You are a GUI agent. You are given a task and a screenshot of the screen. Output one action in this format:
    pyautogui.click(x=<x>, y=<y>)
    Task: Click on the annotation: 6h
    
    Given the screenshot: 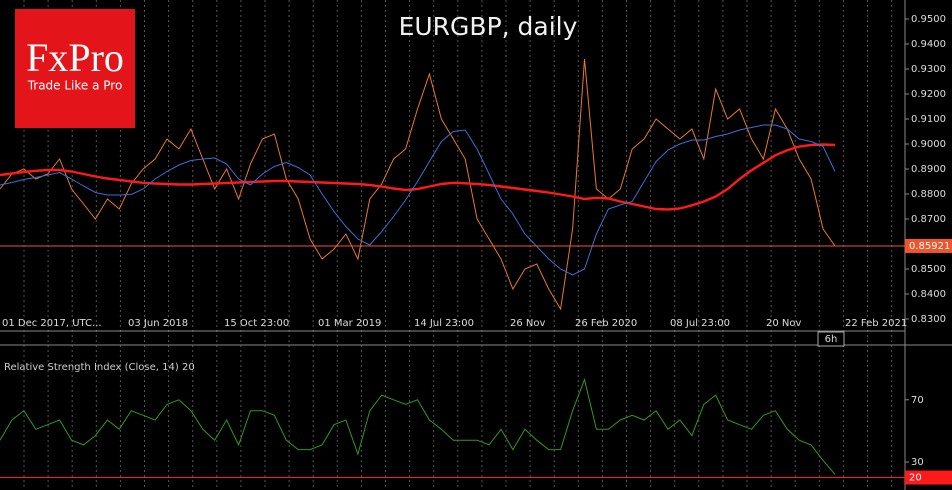 What is the action you would take?
    pyautogui.click(x=831, y=339)
    